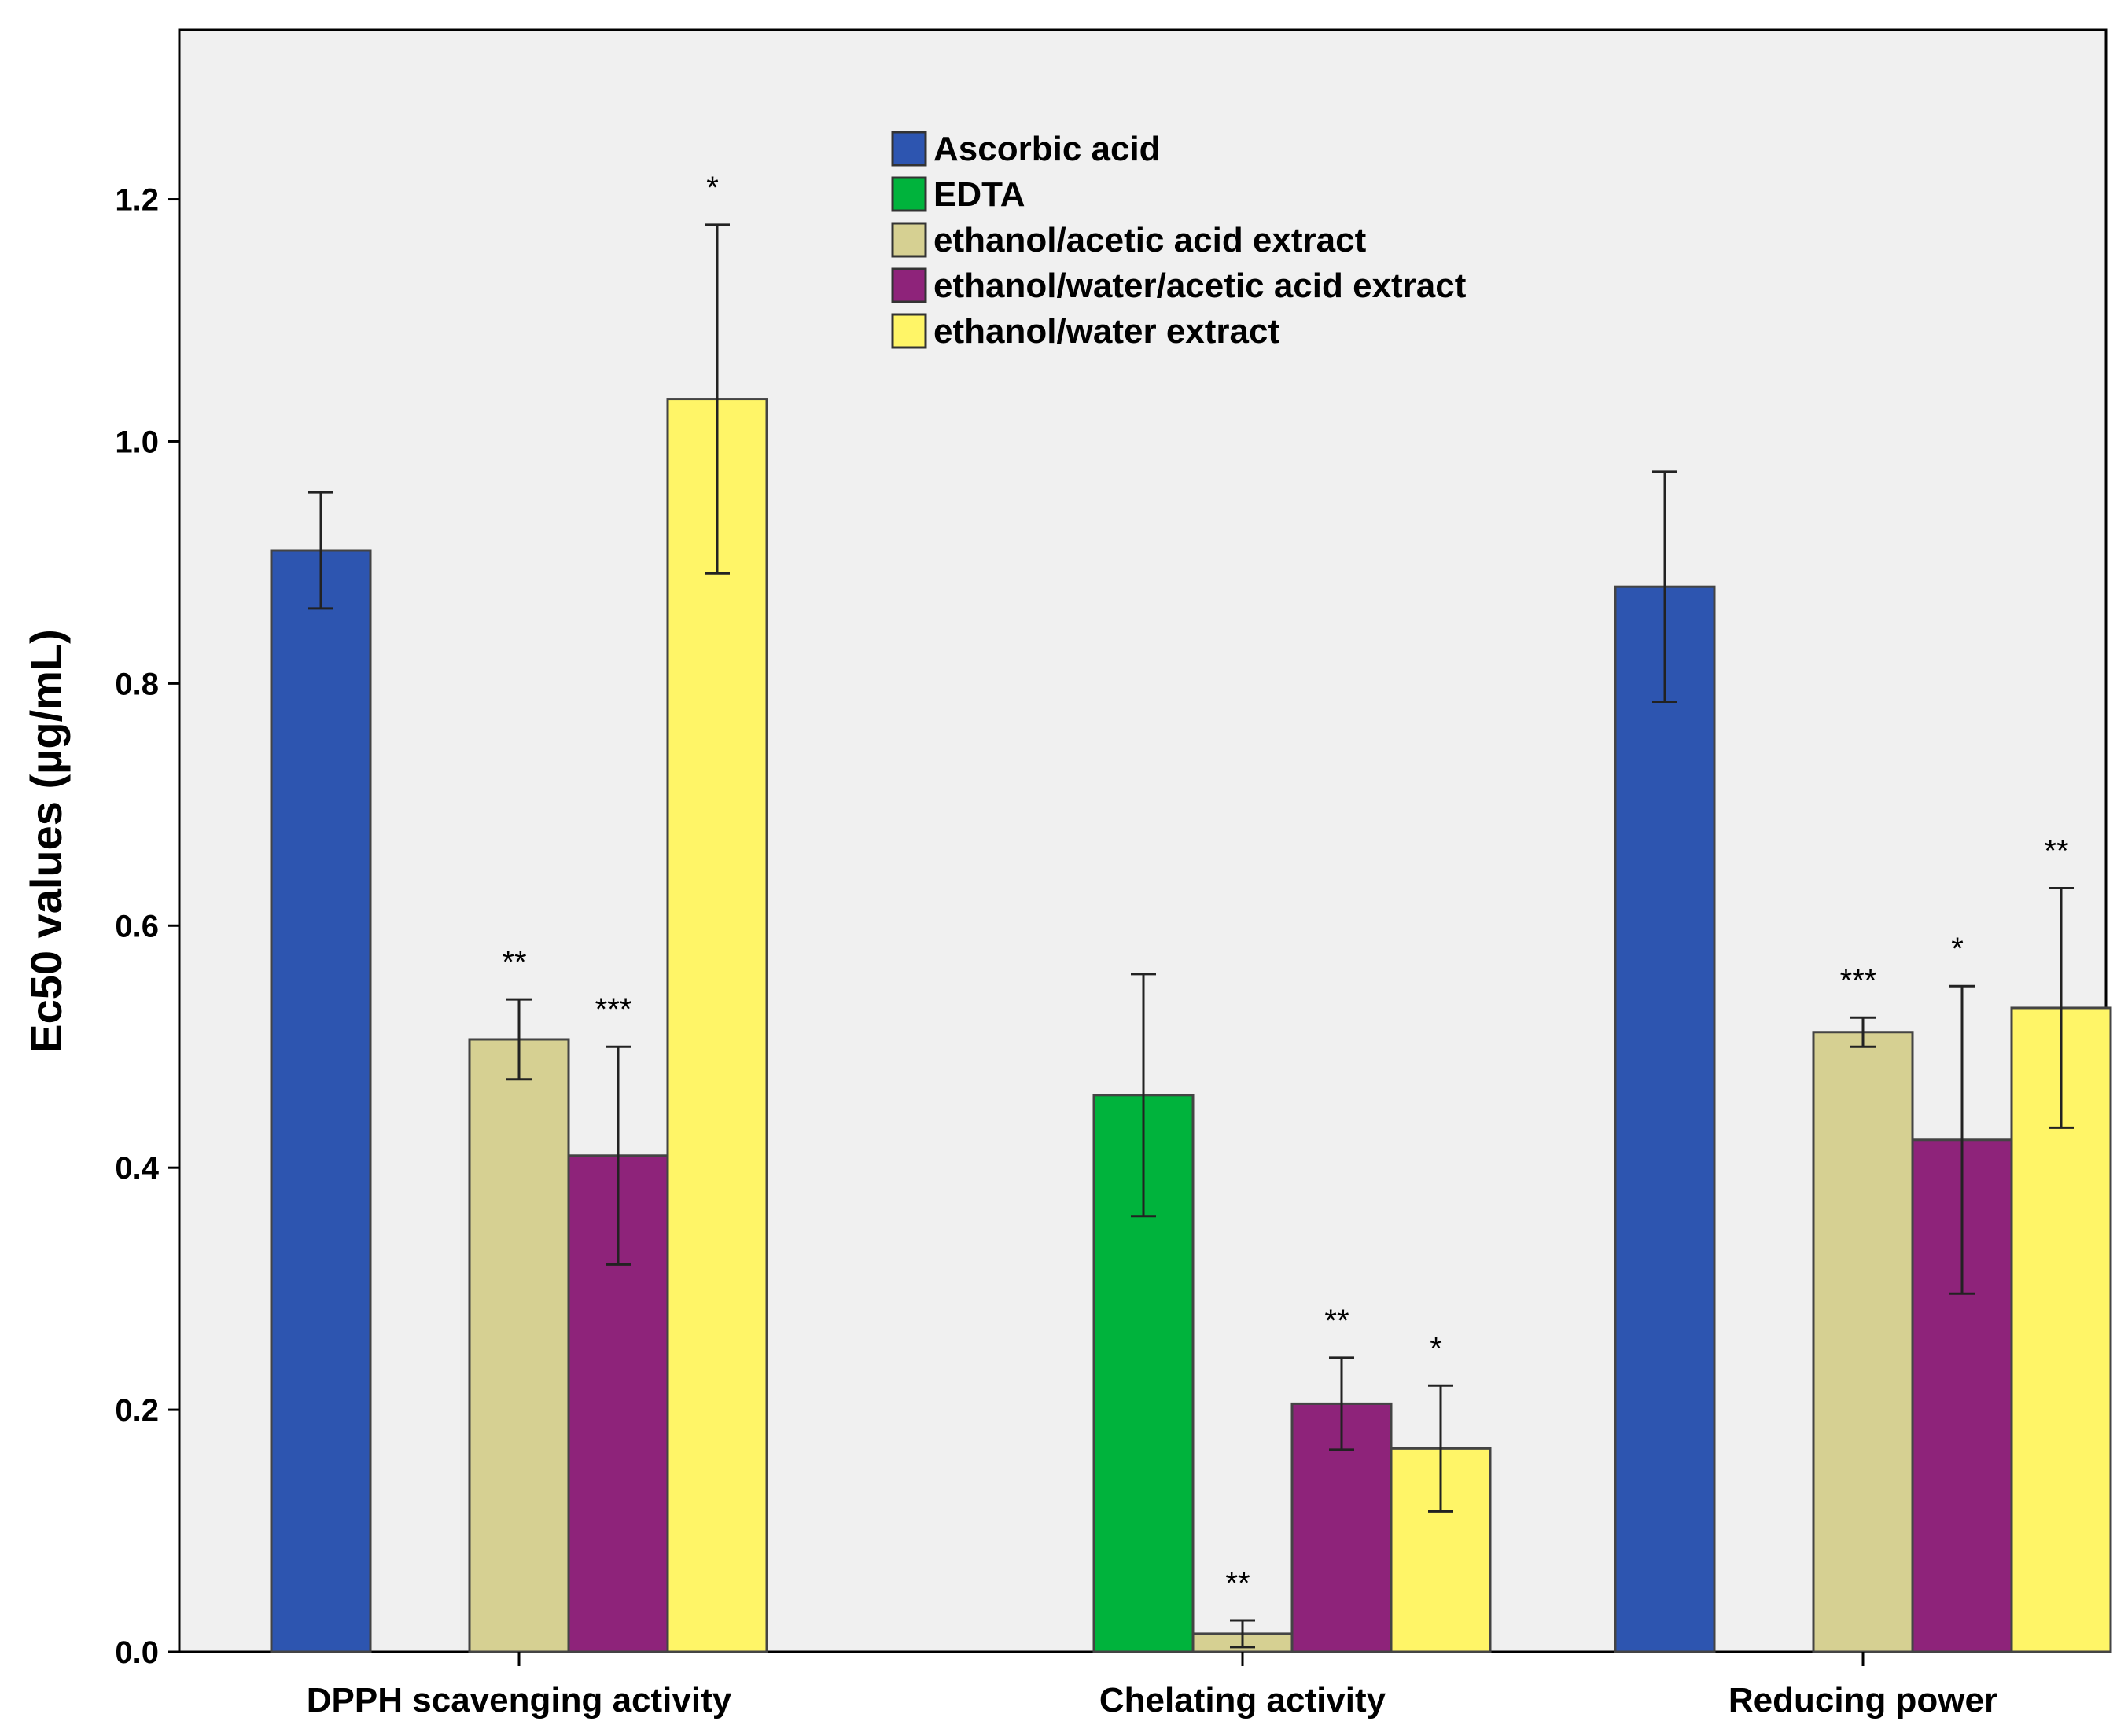 The height and width of the screenshot is (1736, 2128). I want to click on legend-label: ethanol/water/acetic acid extract, so click(1200, 286).